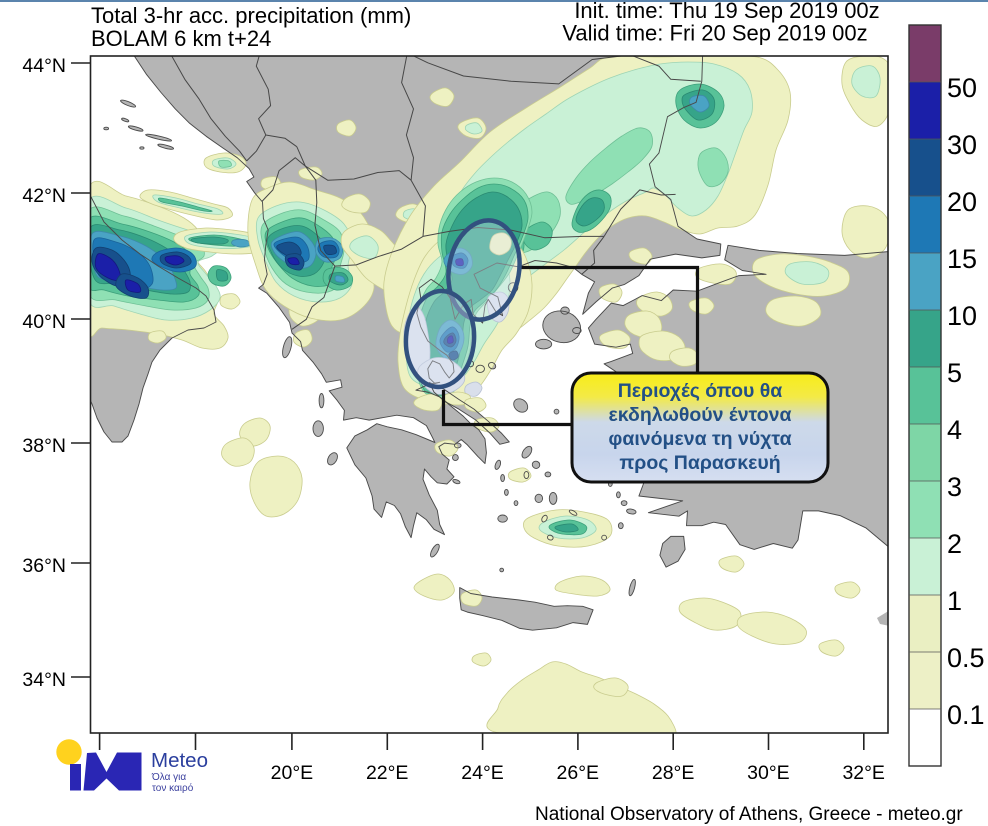  Describe the element at coordinates (578, 773) in the screenshot. I see `svg-text: 26°E` at that location.